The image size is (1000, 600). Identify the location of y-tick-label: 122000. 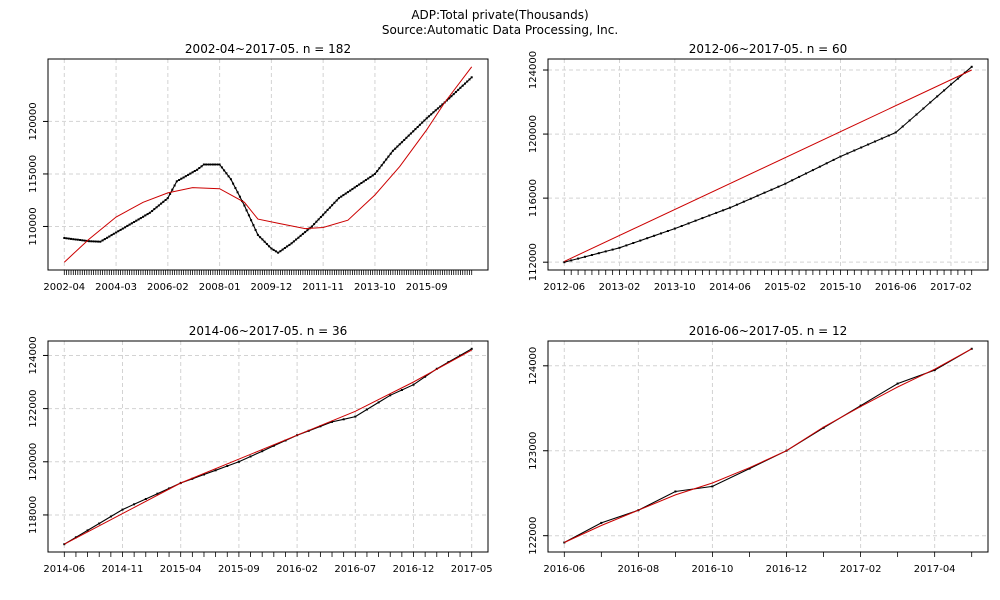
(33, 409).